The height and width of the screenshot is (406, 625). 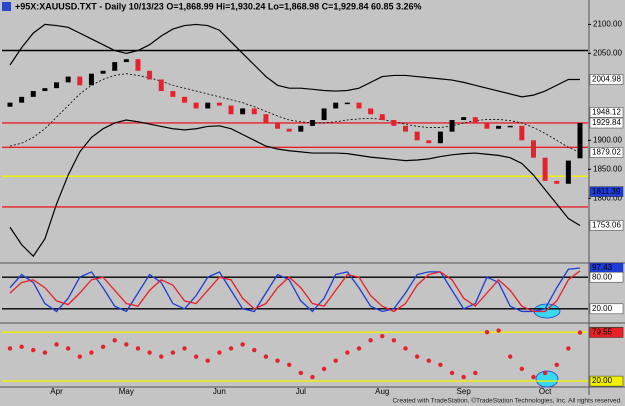 I want to click on highlight-oval, so click(x=547, y=379).